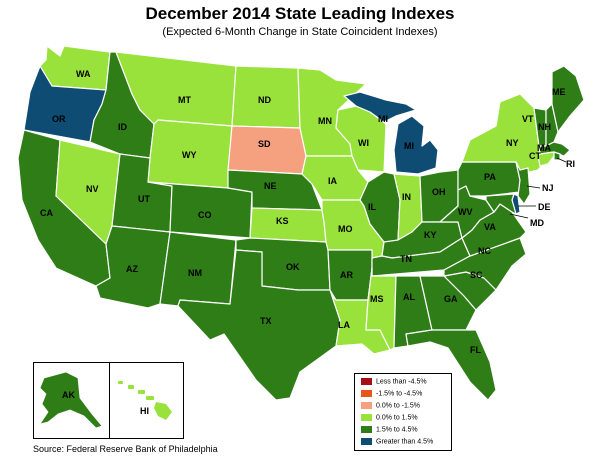  I want to click on label-DE: DE, so click(544, 207).